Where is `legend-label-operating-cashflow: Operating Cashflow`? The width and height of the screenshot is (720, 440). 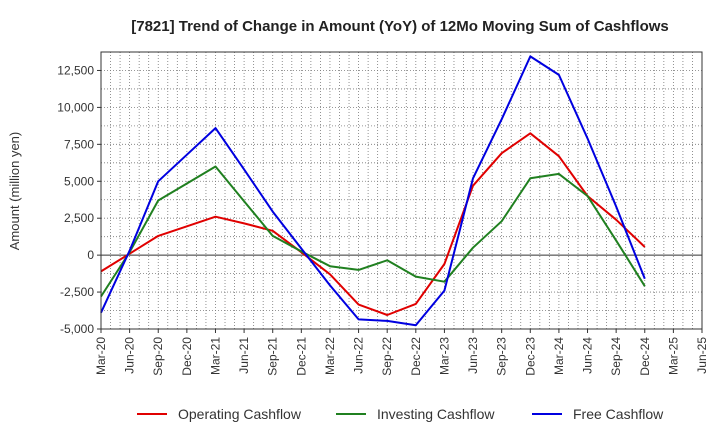
legend-label-operating-cashflow: Operating Cashflow is located at coordinates (240, 414).